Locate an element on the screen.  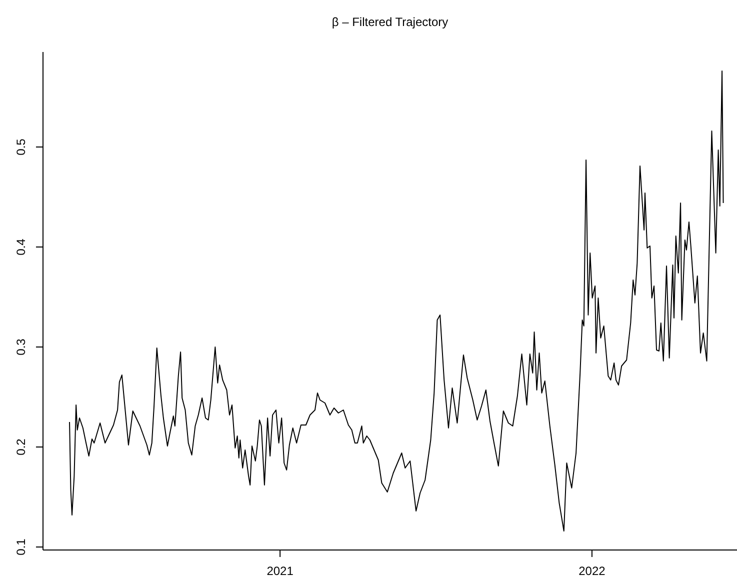
y-tick-label: 0.5 is located at coordinates (21, 147).